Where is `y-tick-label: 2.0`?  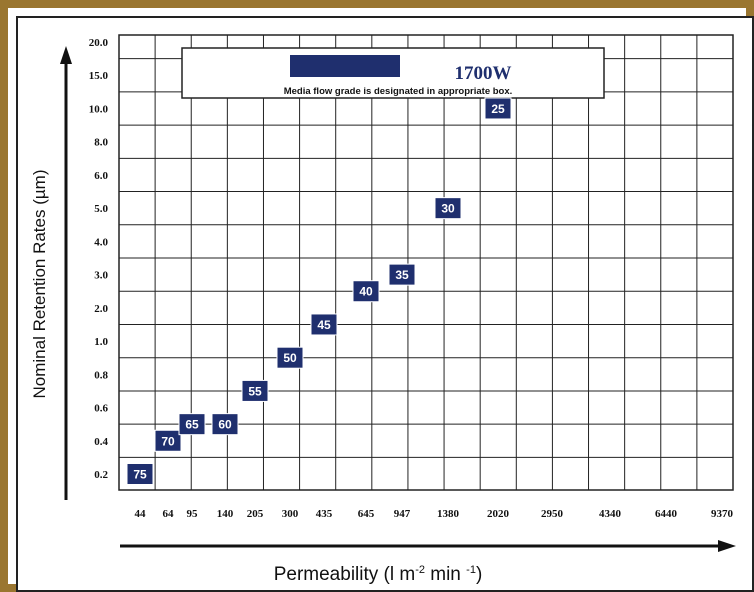
y-tick-label: 2.0 is located at coordinates (101, 309).